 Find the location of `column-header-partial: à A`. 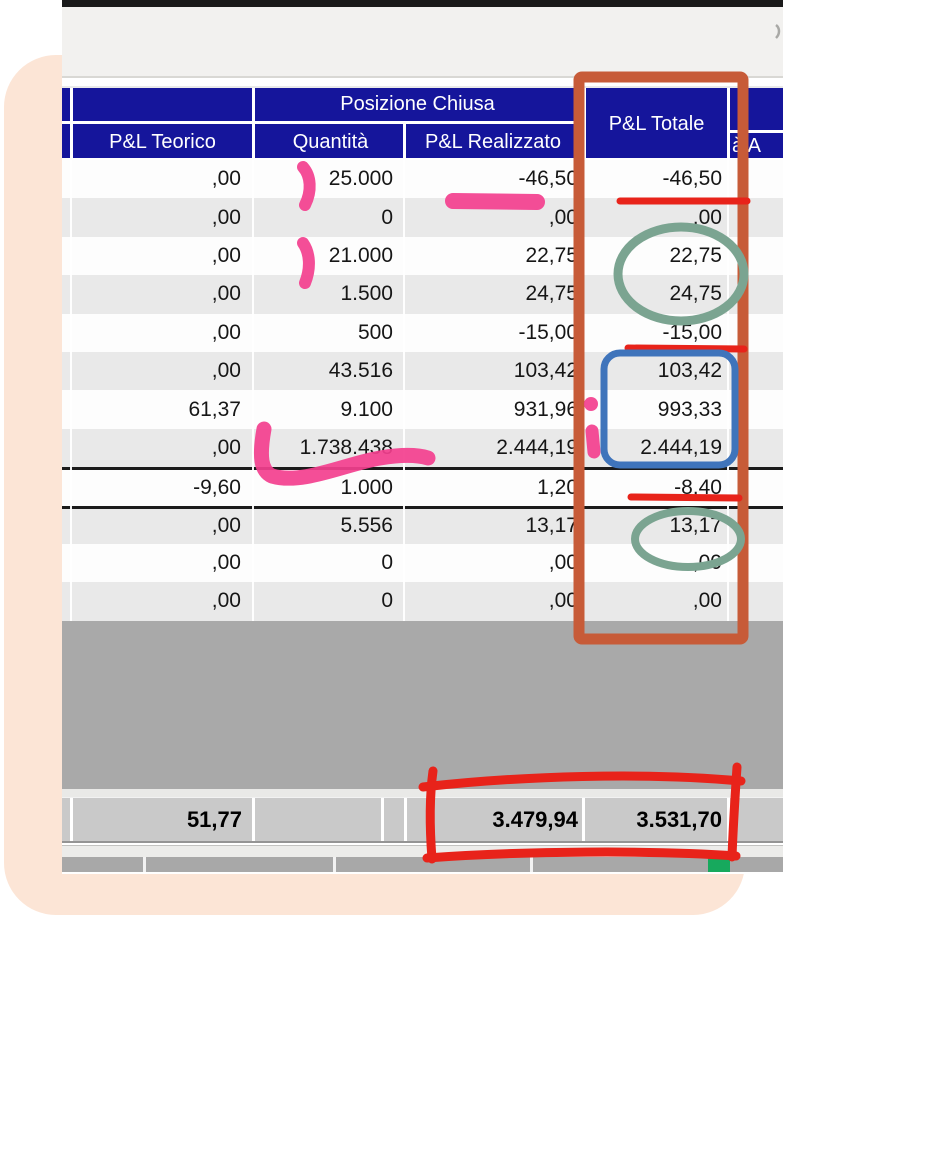

column-header-partial: à A is located at coordinates (746, 146).